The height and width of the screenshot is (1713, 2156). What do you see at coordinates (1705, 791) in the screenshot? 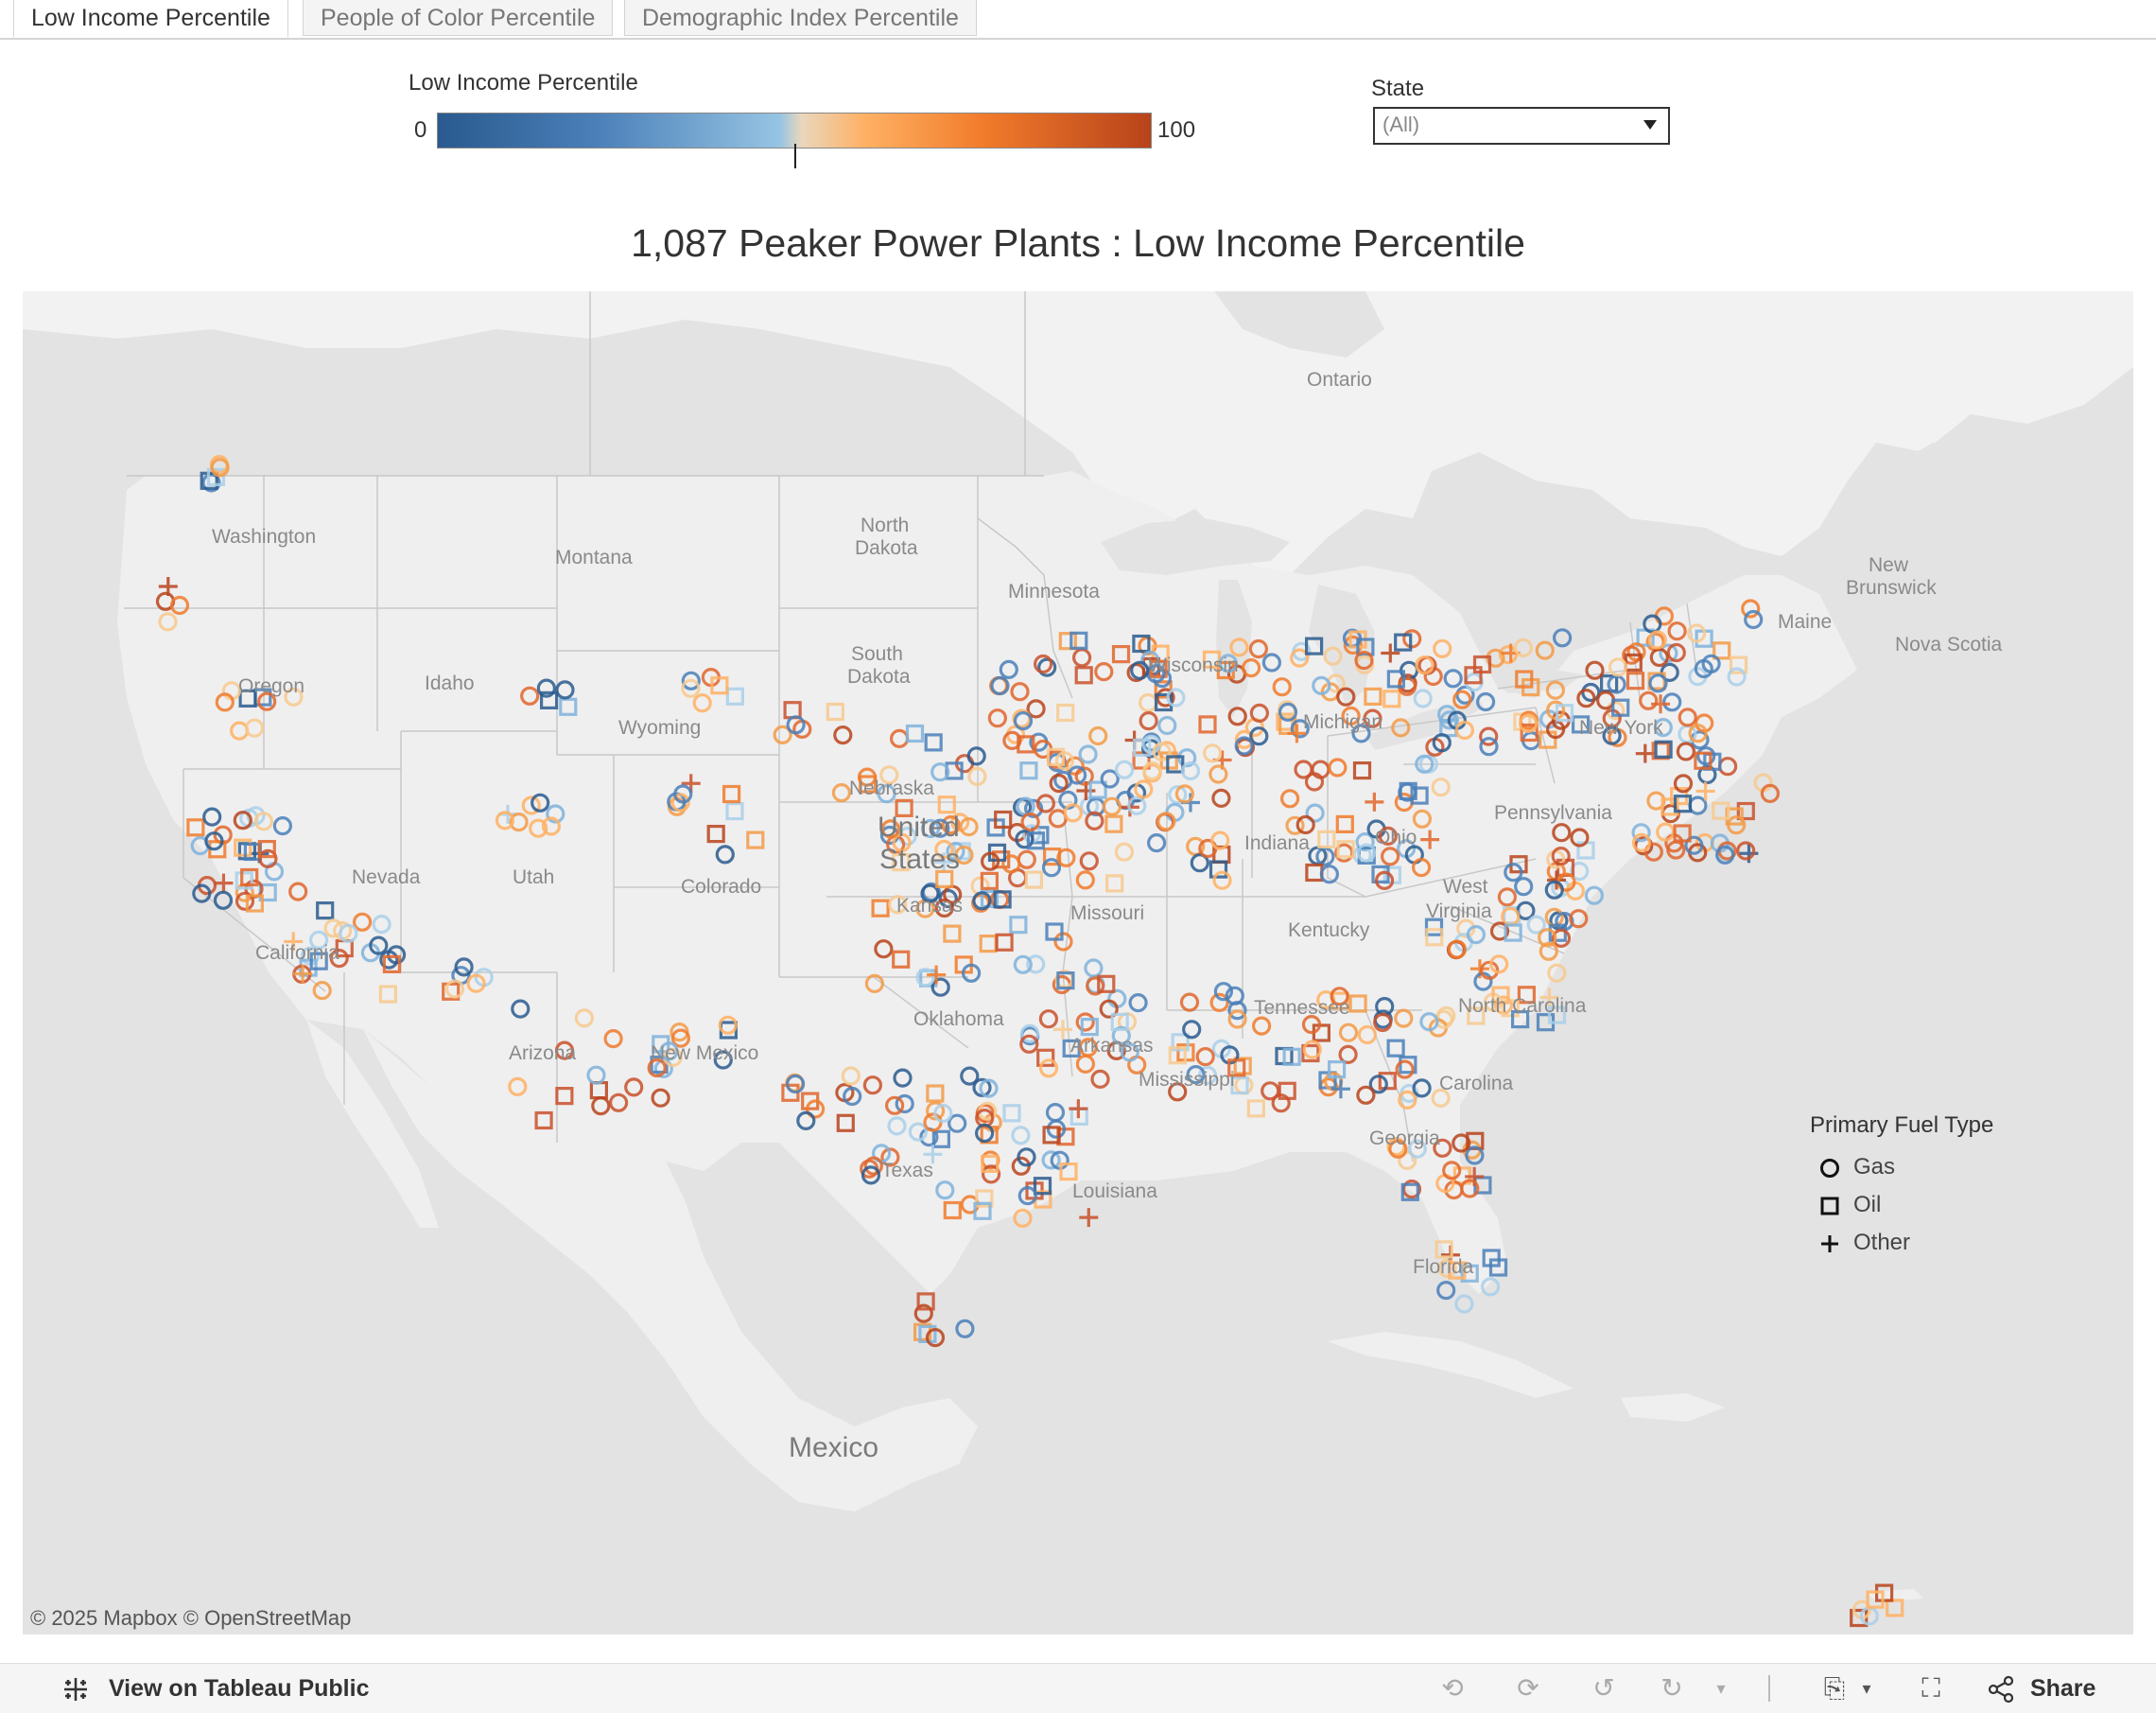
I see `plant-marker-other` at bounding box center [1705, 791].